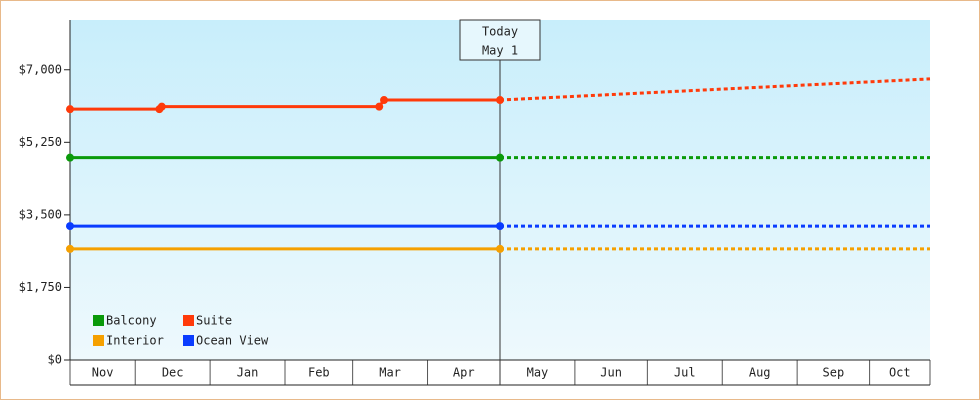  What do you see at coordinates (40, 69) in the screenshot?
I see `y-tick-label: $7,000` at bounding box center [40, 69].